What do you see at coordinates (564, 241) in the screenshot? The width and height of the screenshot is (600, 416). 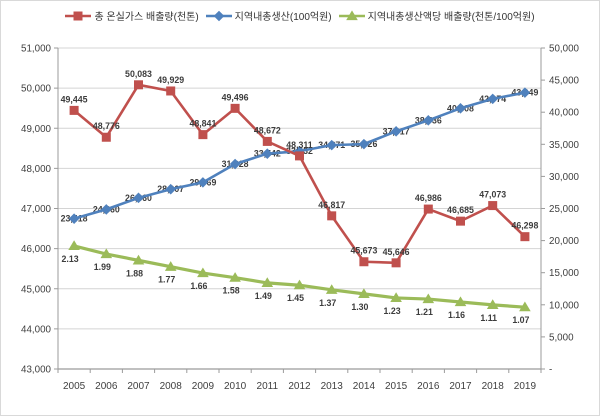 I see `right-axis-tick-label: 20,000` at bounding box center [564, 241].